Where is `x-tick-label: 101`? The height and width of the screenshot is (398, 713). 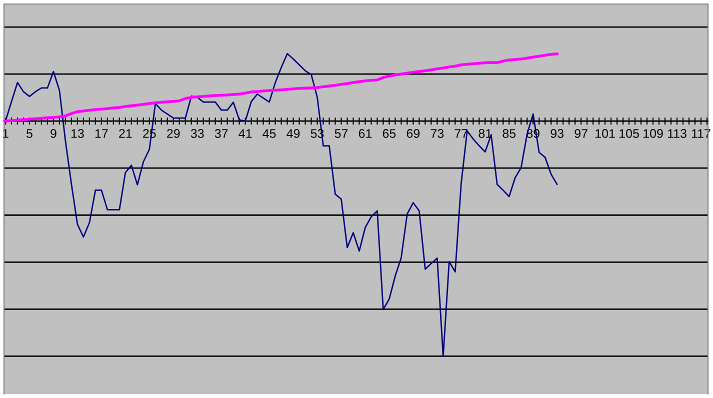
x-tick-label: 101 is located at coordinates (605, 133).